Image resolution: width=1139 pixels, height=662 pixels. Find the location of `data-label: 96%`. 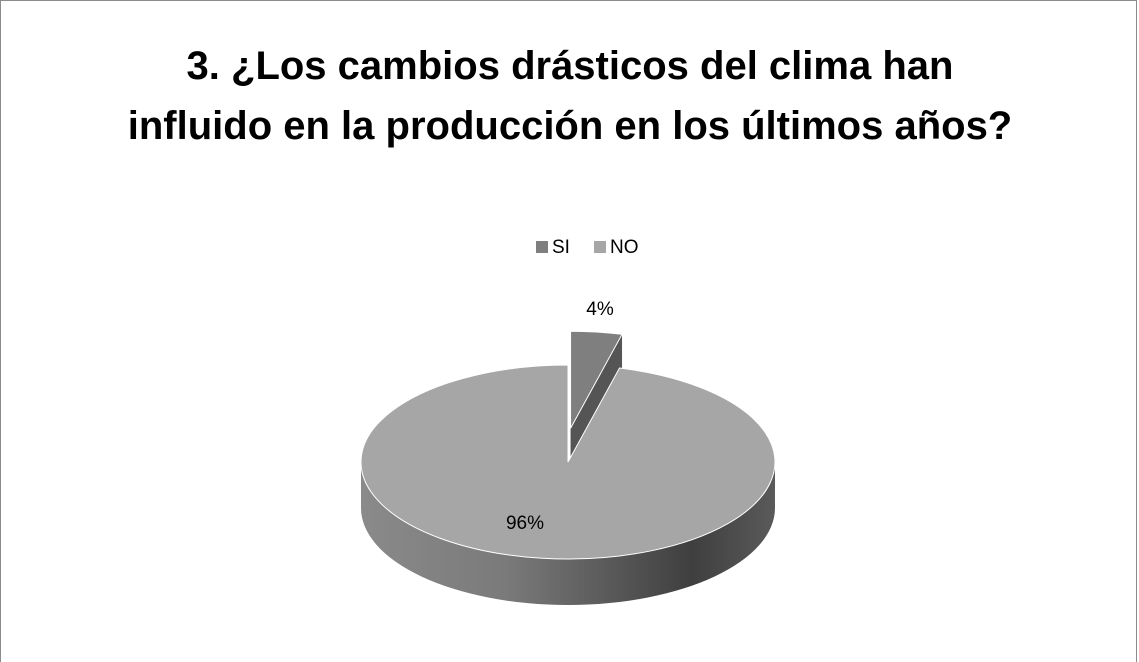

data-label: 96% is located at coordinates (525, 523).